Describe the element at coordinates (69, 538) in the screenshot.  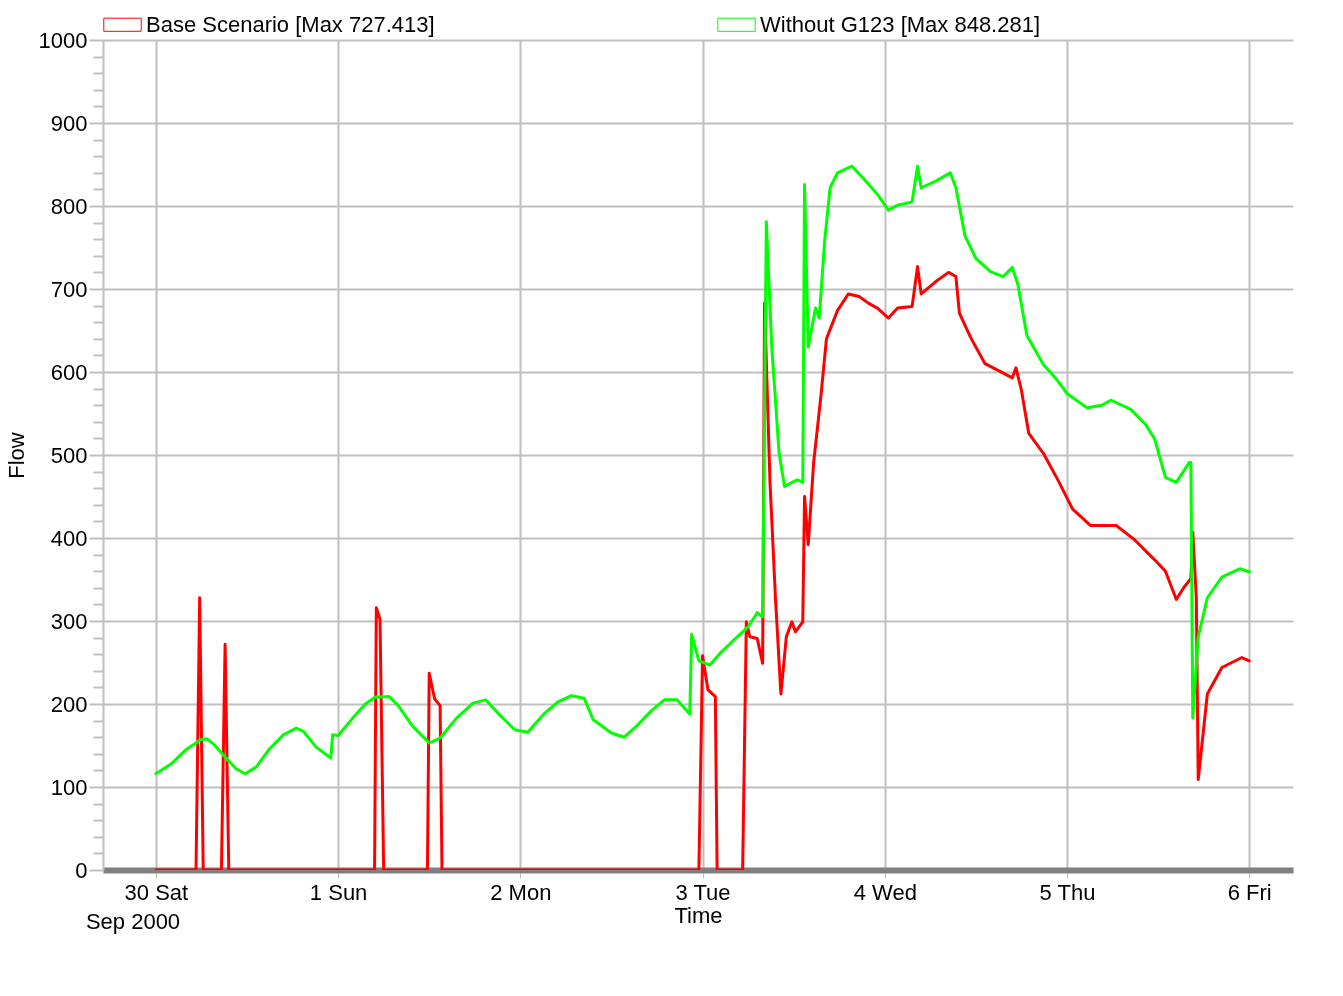
I see `y-tick-label: 400` at that location.